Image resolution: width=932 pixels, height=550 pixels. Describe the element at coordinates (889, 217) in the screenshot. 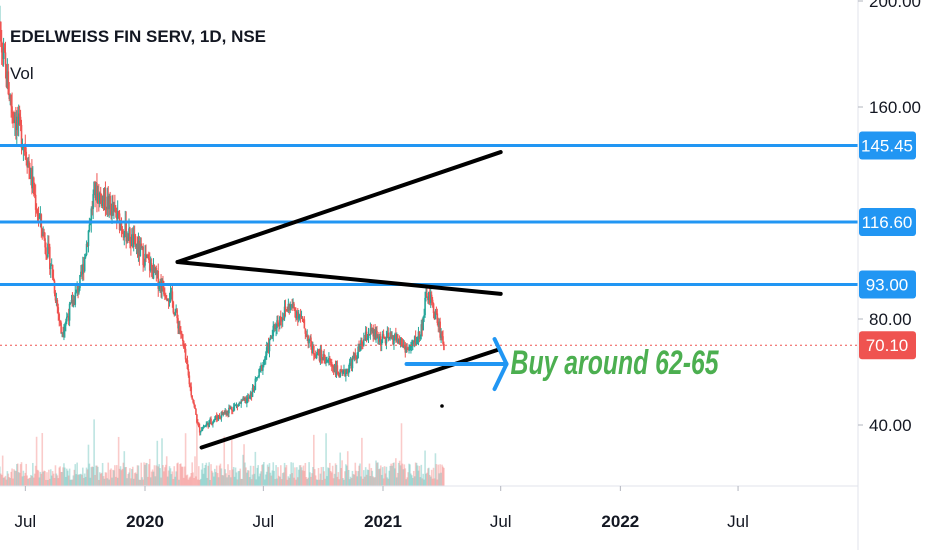

I see `y-axis: 200.00 160.00 80.00 40.00` at that location.